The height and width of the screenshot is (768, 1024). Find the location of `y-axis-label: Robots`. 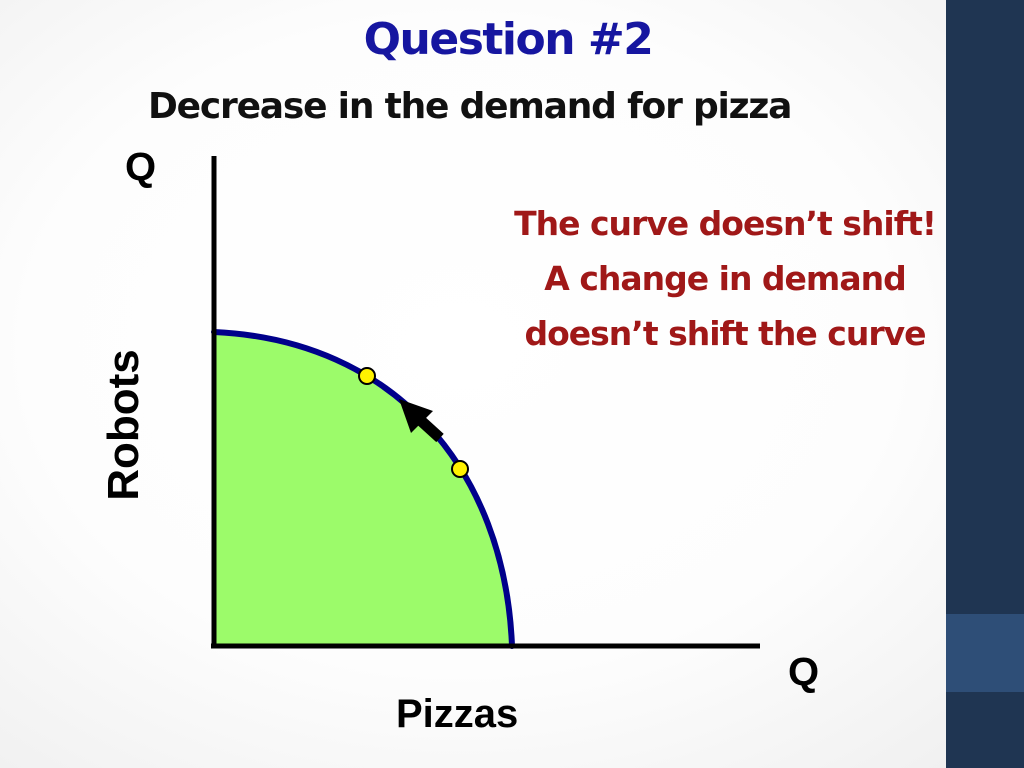

y-axis-label: Robots is located at coordinates (123, 425).